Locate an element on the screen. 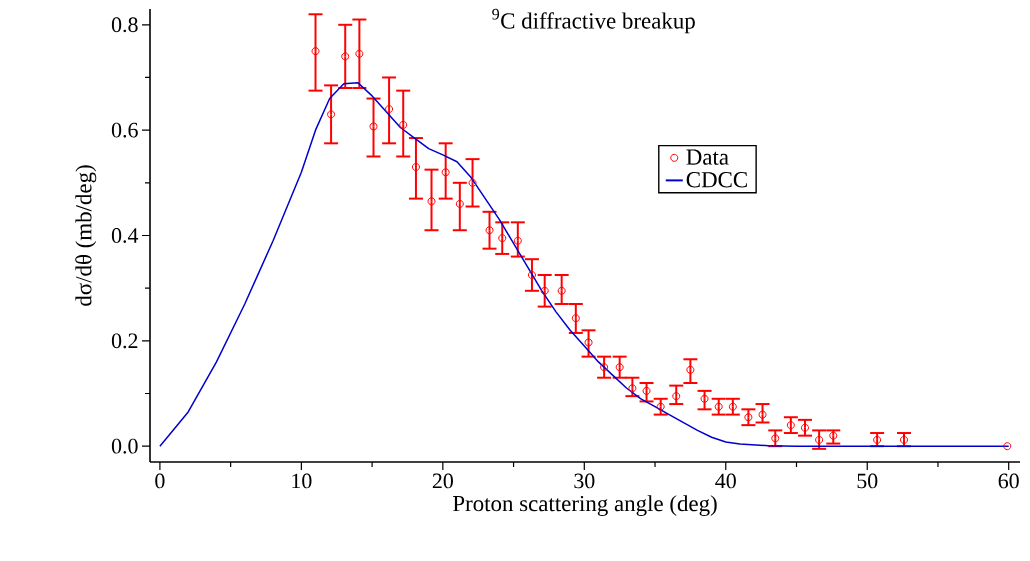 Image resolution: width=1030 pixels, height=561 pixels. y-tick-label: 0.2 is located at coordinates (124, 341).